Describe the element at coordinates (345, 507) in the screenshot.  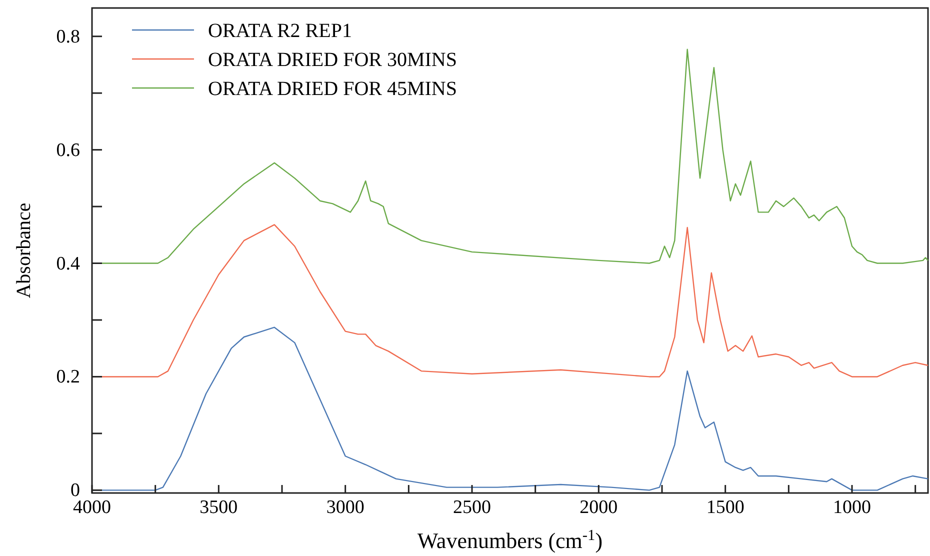
I see `x-tick-label: 3000` at that location.